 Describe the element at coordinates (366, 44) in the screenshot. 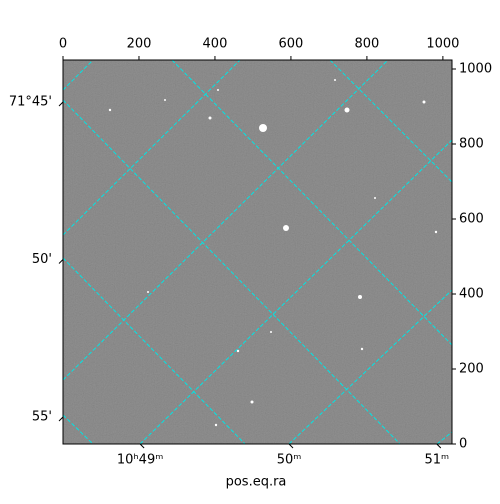

I see `x-tick-label: 800` at that location.